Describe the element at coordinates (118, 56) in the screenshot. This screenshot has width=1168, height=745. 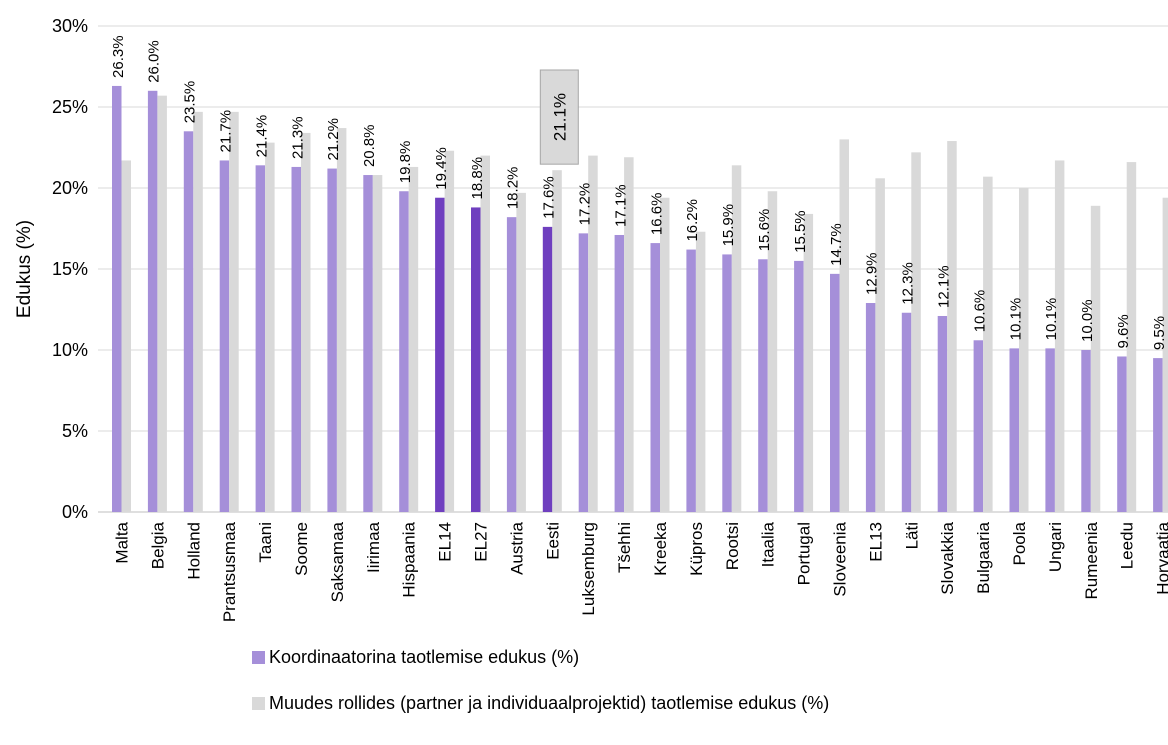
I see `data-label-coordinator: 26.3%` at that location.